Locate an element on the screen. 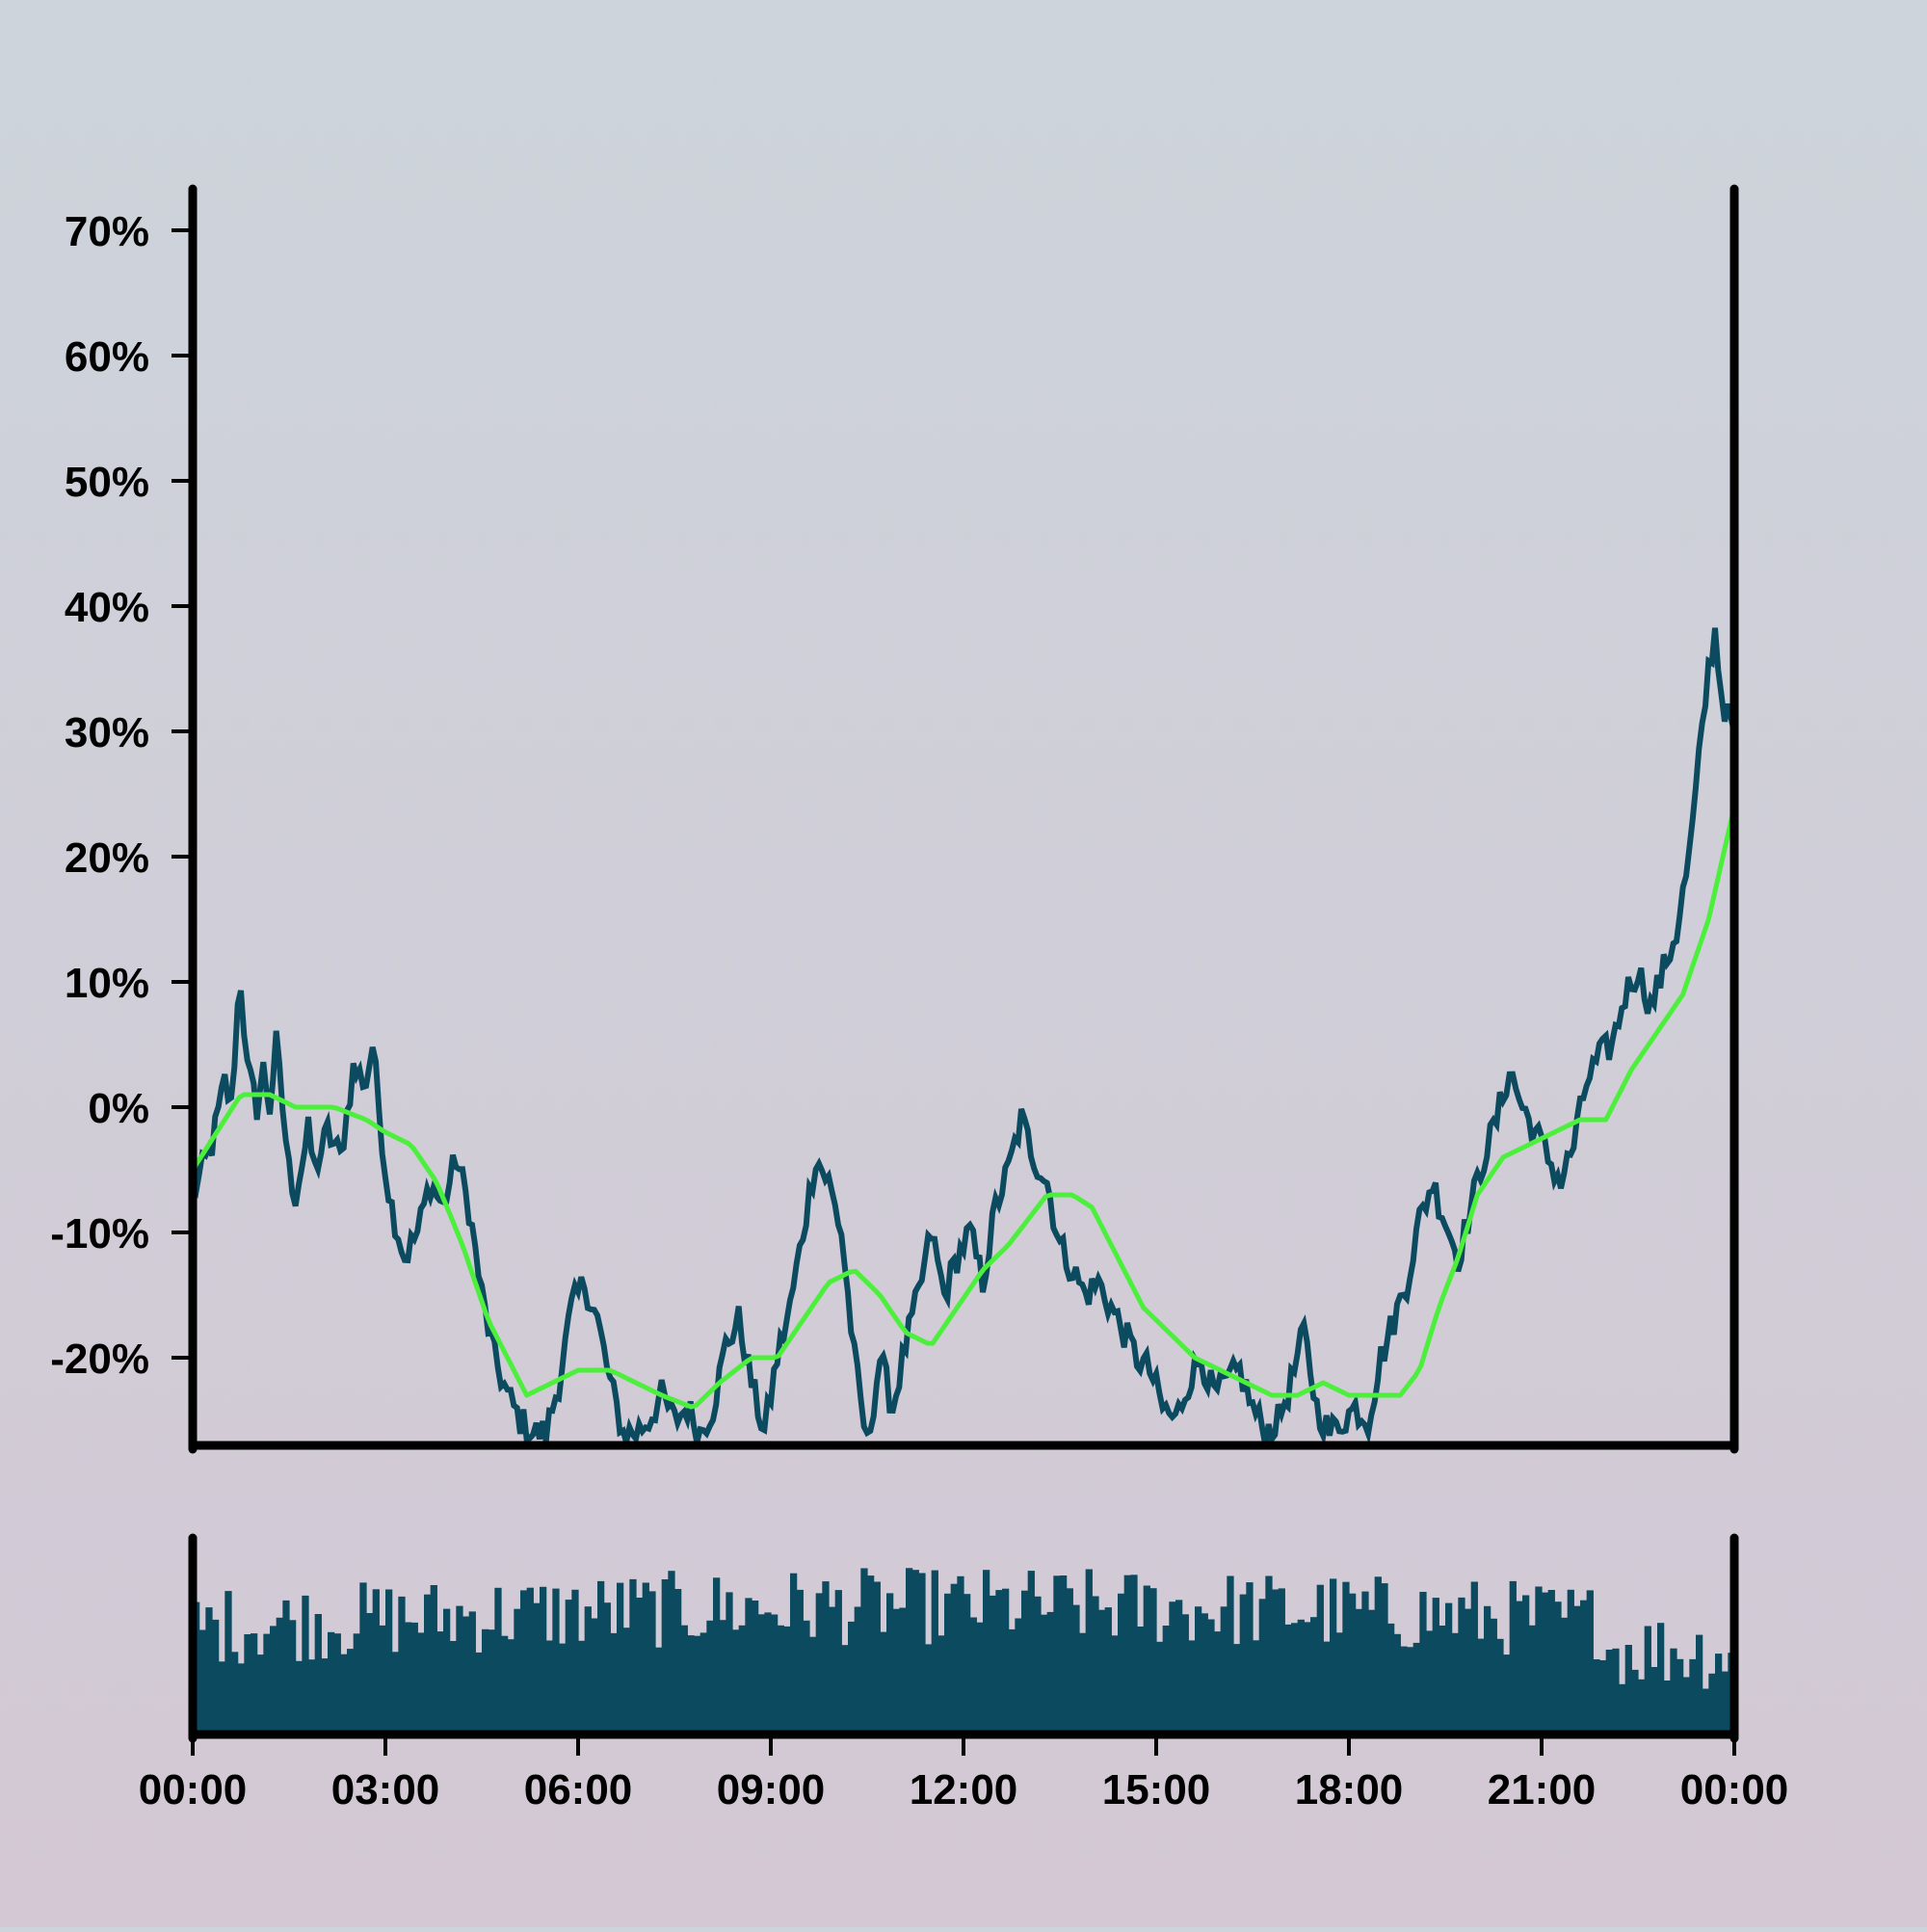 The image size is (1927, 1932). y-tick-label: 20% is located at coordinates (107, 858).